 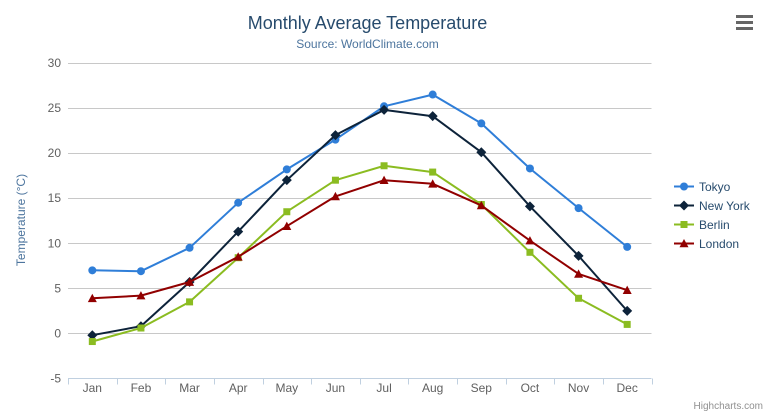 What do you see at coordinates (367, 23) in the screenshot?
I see `chart-title: Monthly Average Temperature` at bounding box center [367, 23].